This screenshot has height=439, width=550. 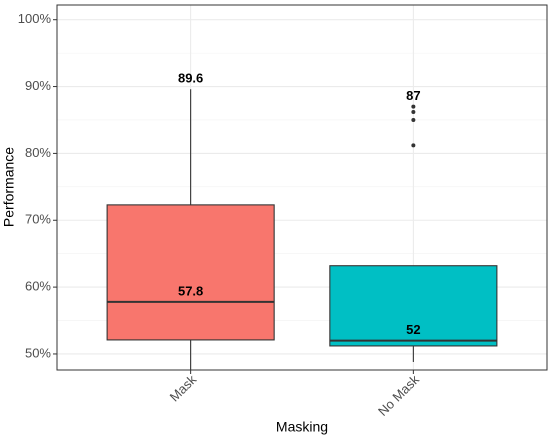 I want to click on y-tick-label: 60%, so click(x=38, y=286).